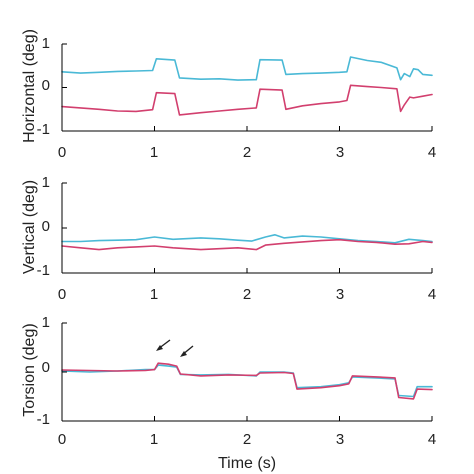 The width and height of the screenshot is (474, 474). Describe the element at coordinates (175, 348) in the screenshot. I see `annotation-arrows` at that location.